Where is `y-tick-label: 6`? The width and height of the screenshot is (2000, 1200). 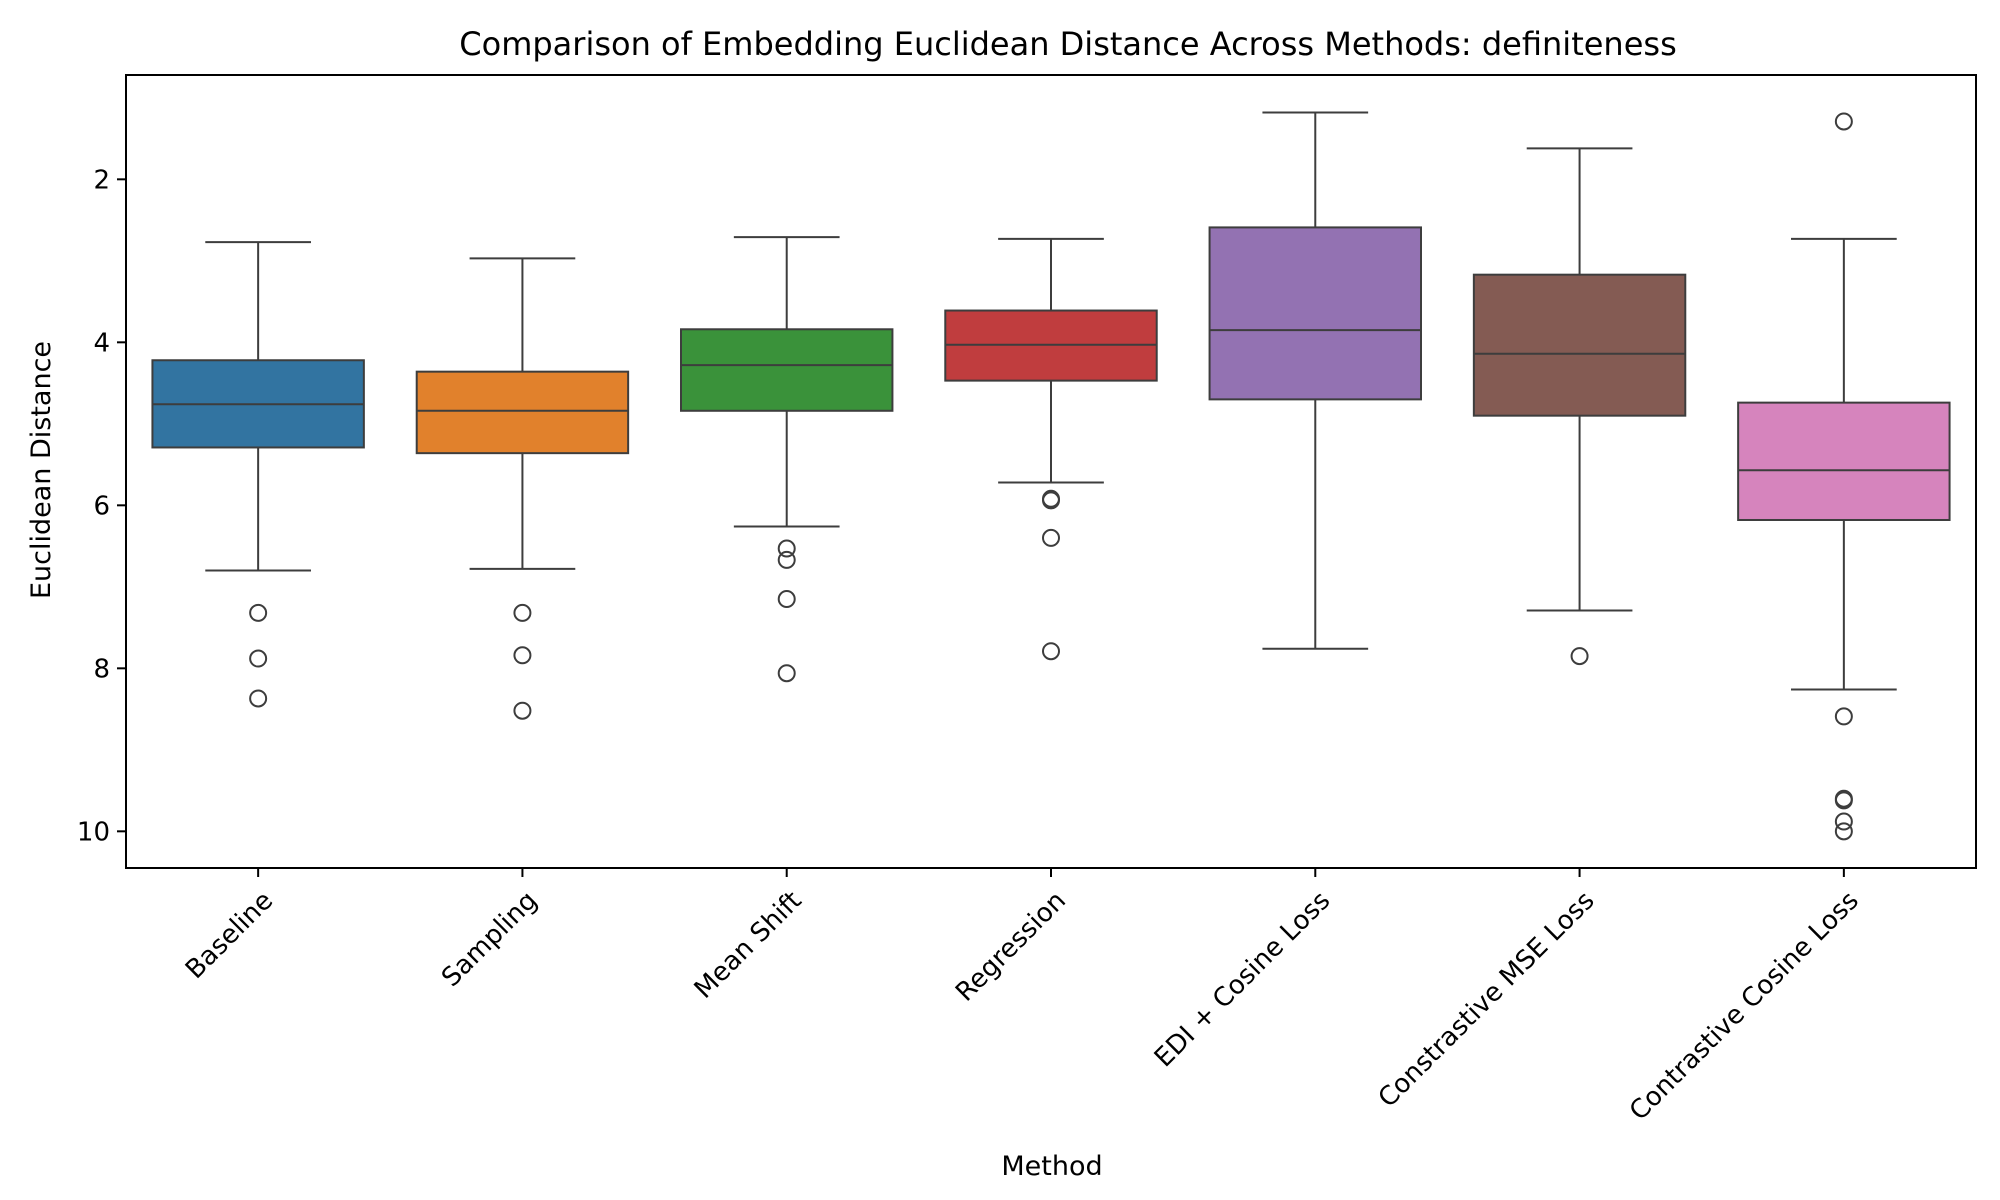
y-tick-label: 6 is located at coordinates (101, 506).